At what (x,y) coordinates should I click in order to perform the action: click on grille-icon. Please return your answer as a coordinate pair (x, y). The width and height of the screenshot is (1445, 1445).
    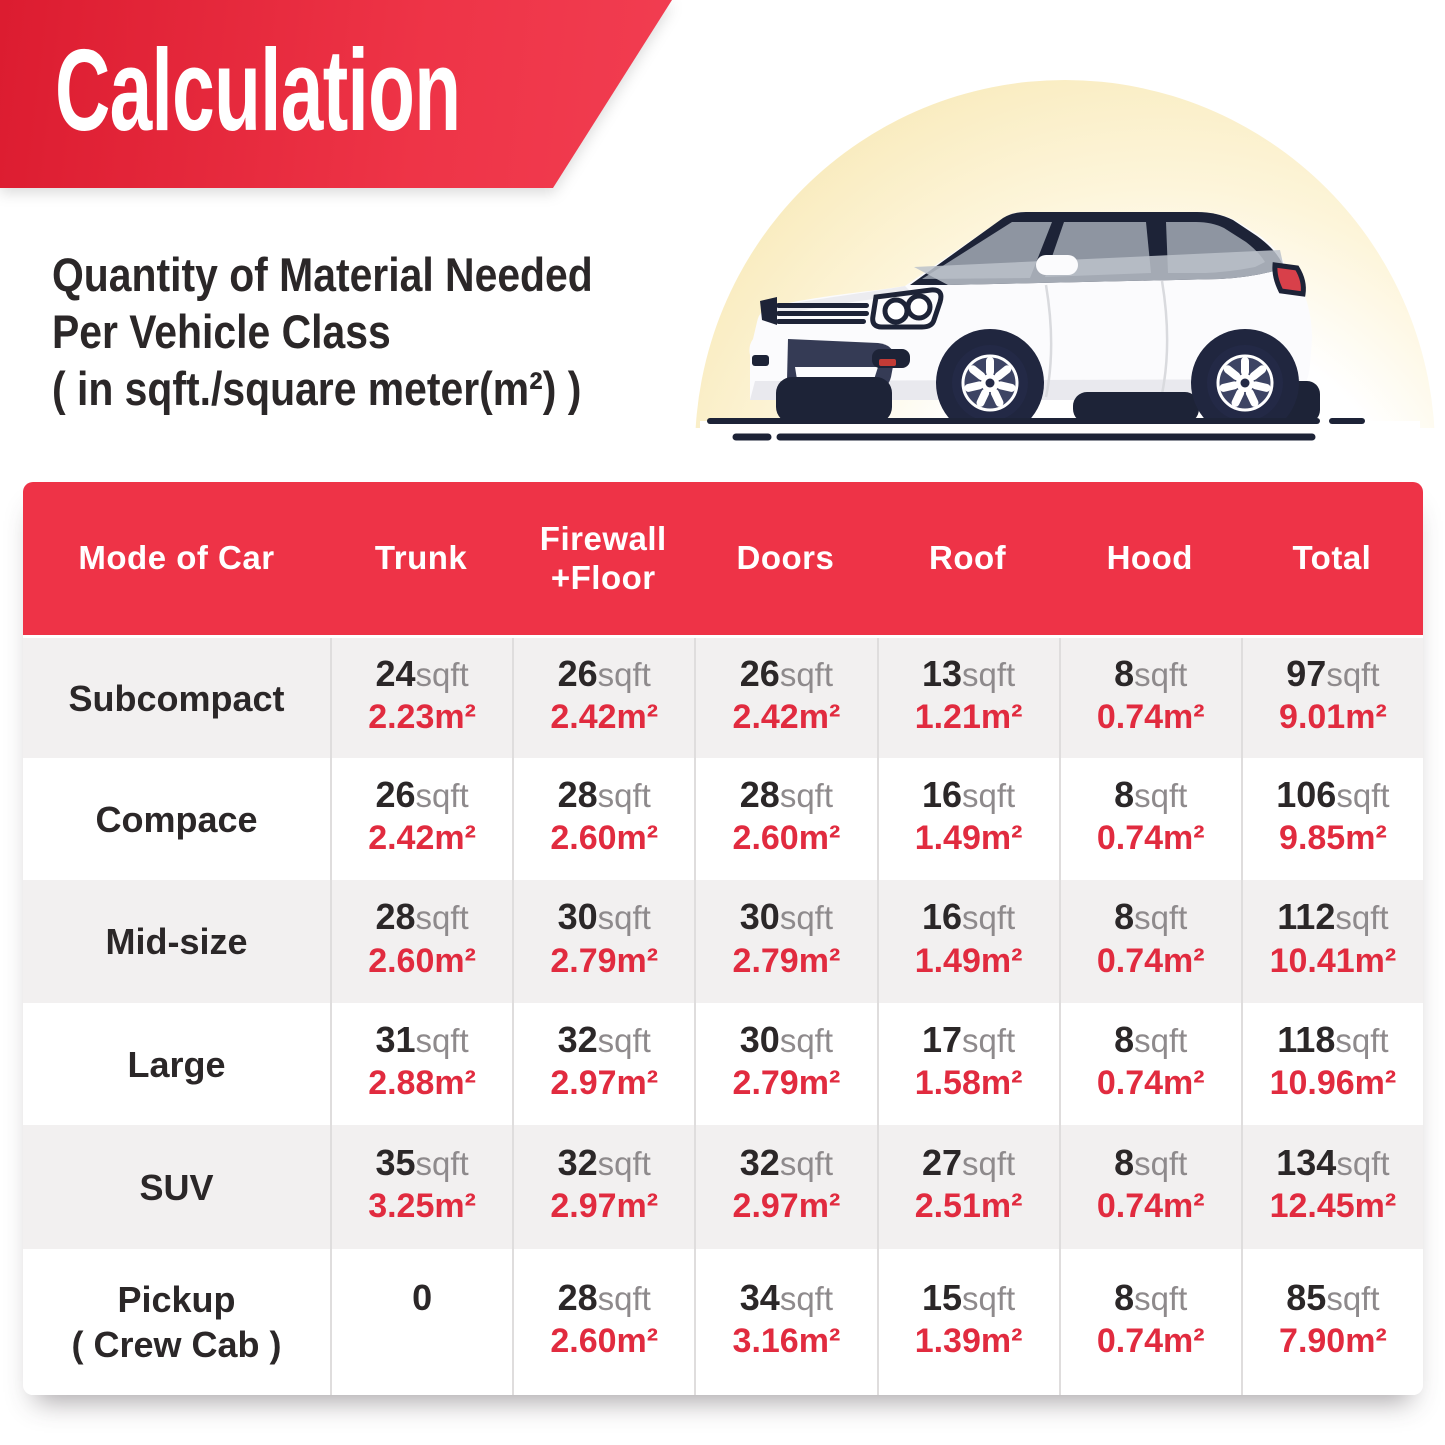
    Looking at the image, I should click on (814, 311).